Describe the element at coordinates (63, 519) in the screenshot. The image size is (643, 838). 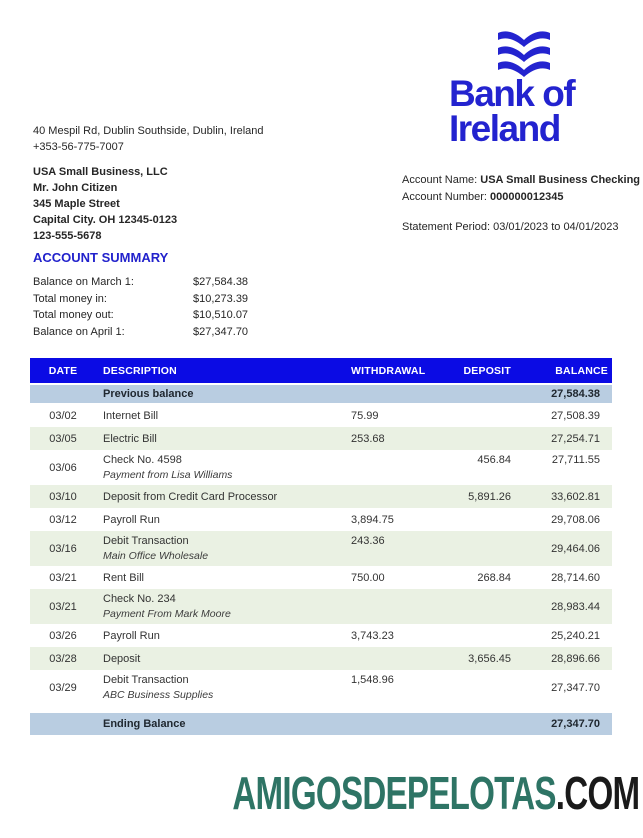
I see `cell-date: 03/12` at that location.